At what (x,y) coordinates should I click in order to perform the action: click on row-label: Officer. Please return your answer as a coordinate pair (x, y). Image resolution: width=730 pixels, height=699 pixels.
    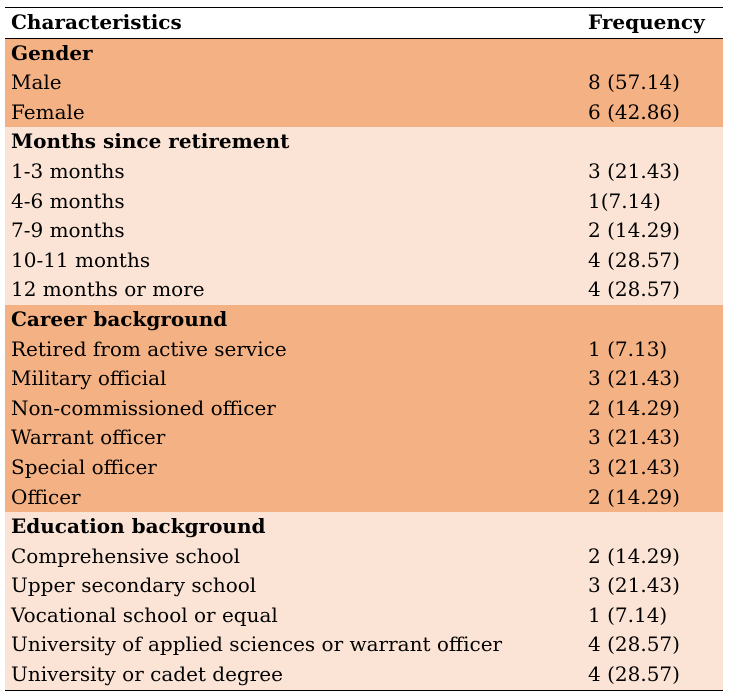
    Looking at the image, I should click on (46, 496).